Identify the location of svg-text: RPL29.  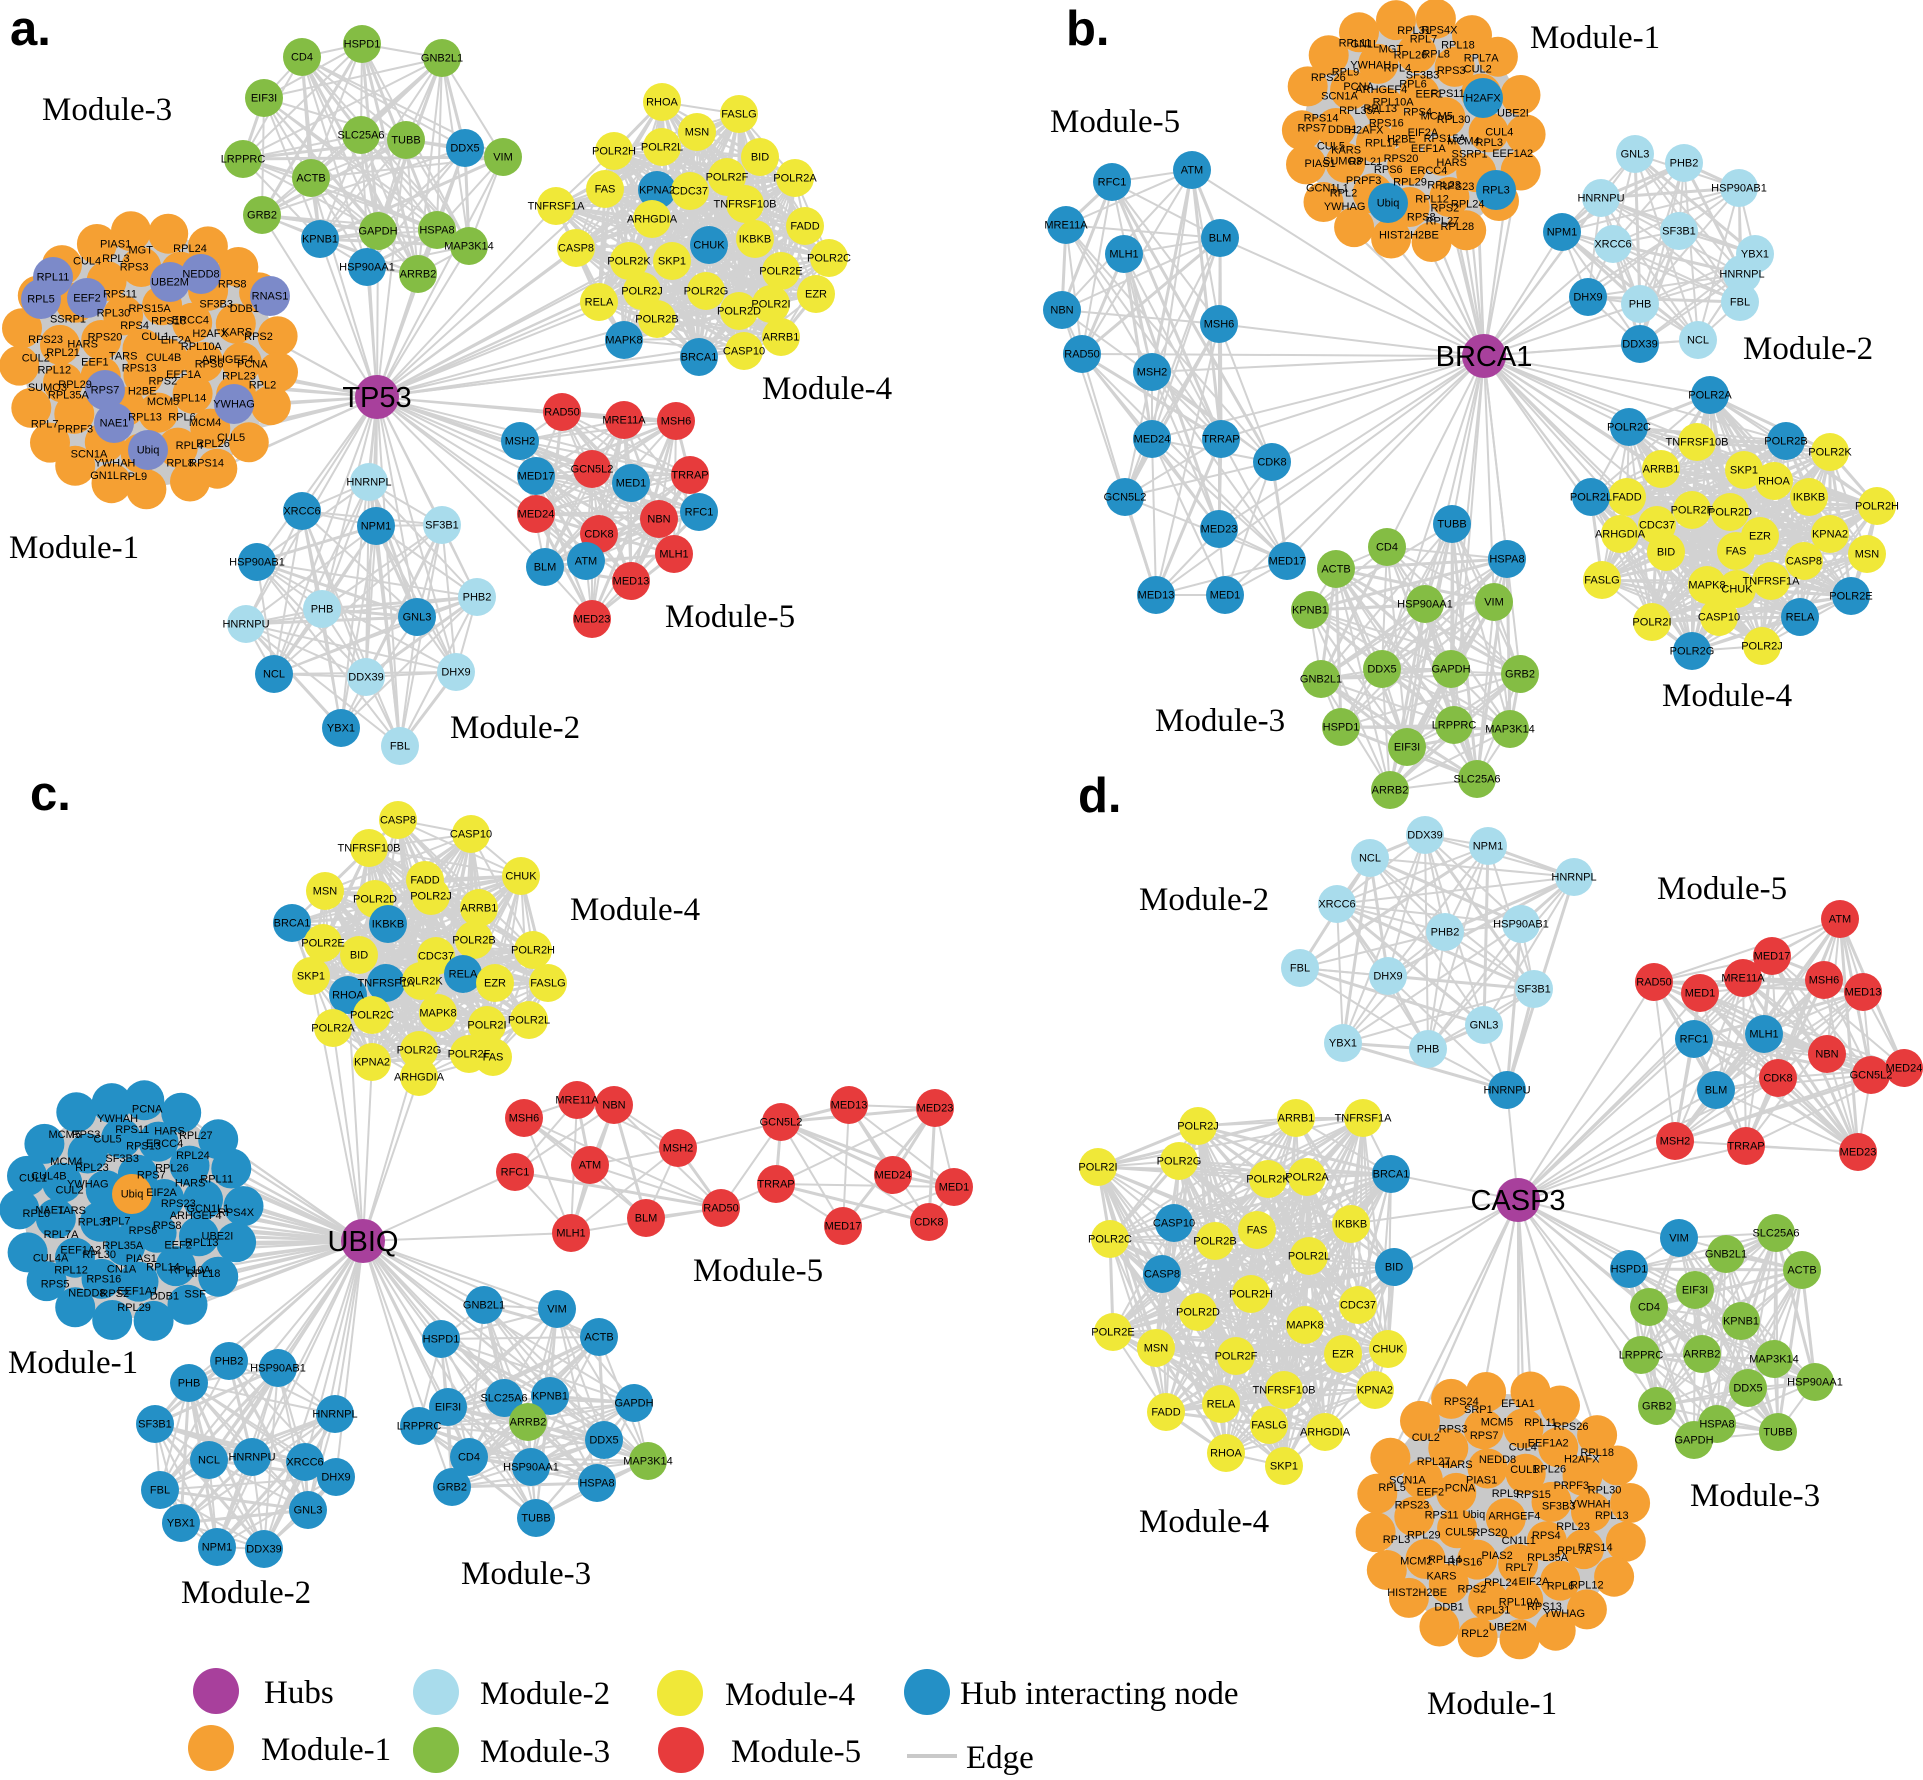
(1410, 183).